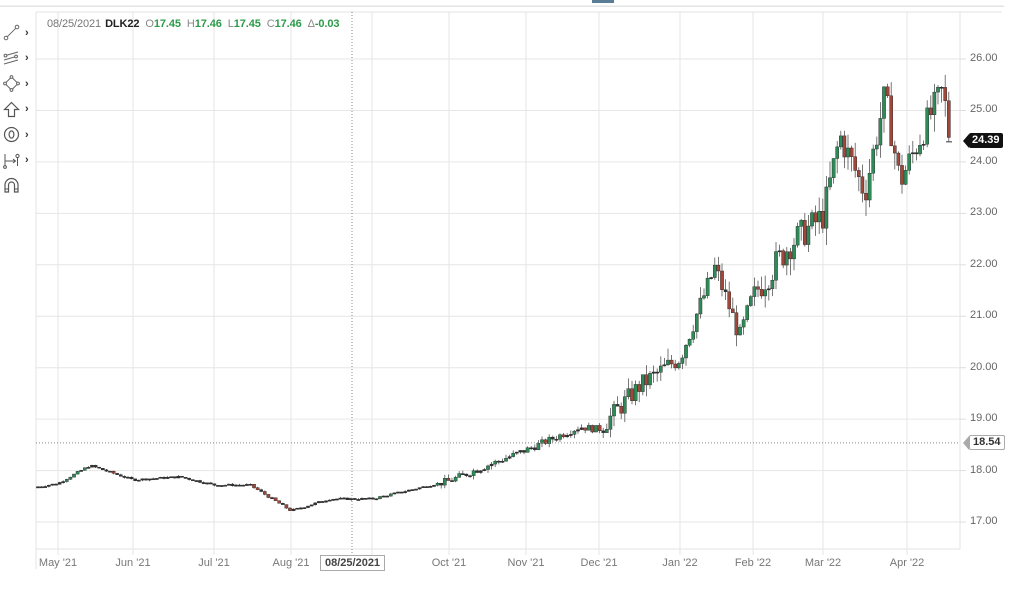  I want to click on parallel-lines-icon, so click(11, 58).